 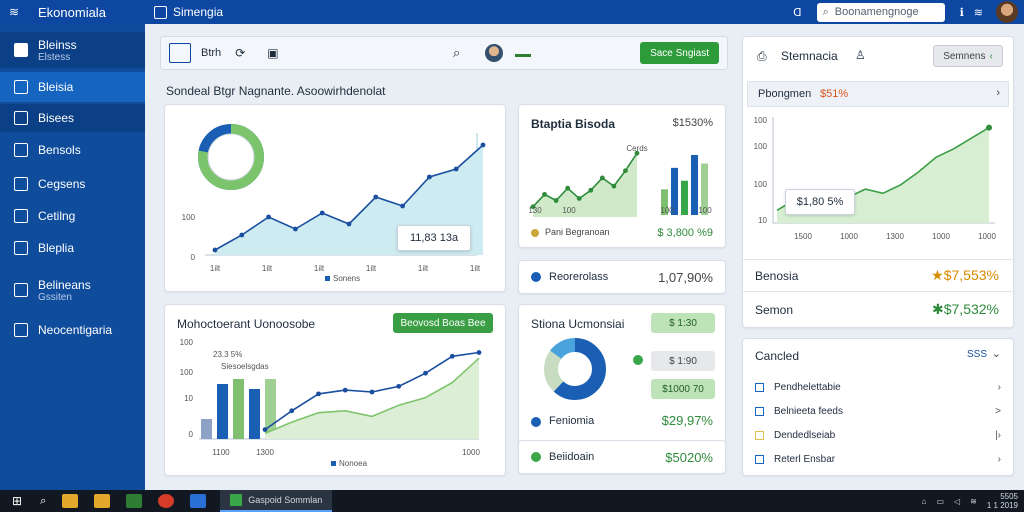 What do you see at coordinates (166, 501) in the screenshot?
I see `browser-icon` at bounding box center [166, 501].